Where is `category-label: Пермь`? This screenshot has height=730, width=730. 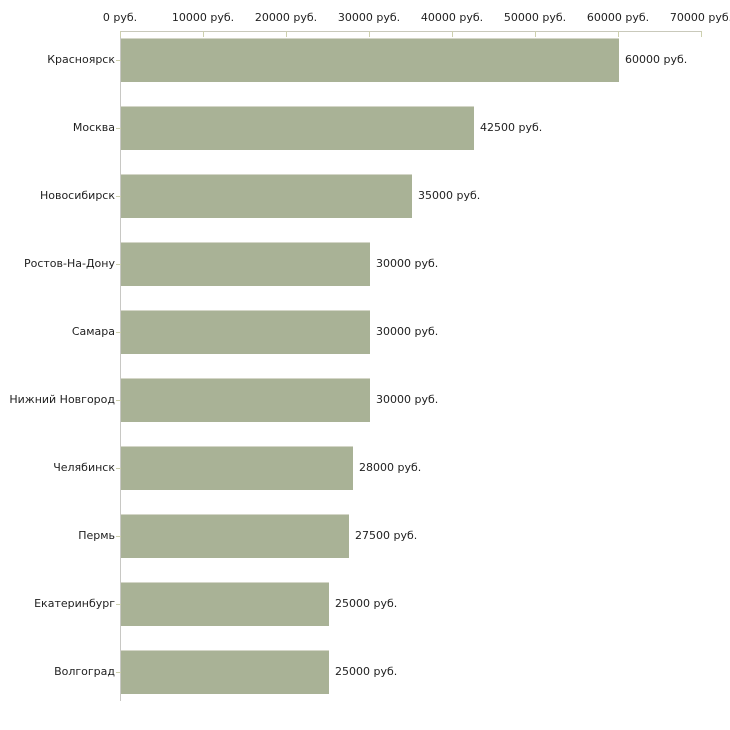 category-label: Пермь is located at coordinates (96, 535).